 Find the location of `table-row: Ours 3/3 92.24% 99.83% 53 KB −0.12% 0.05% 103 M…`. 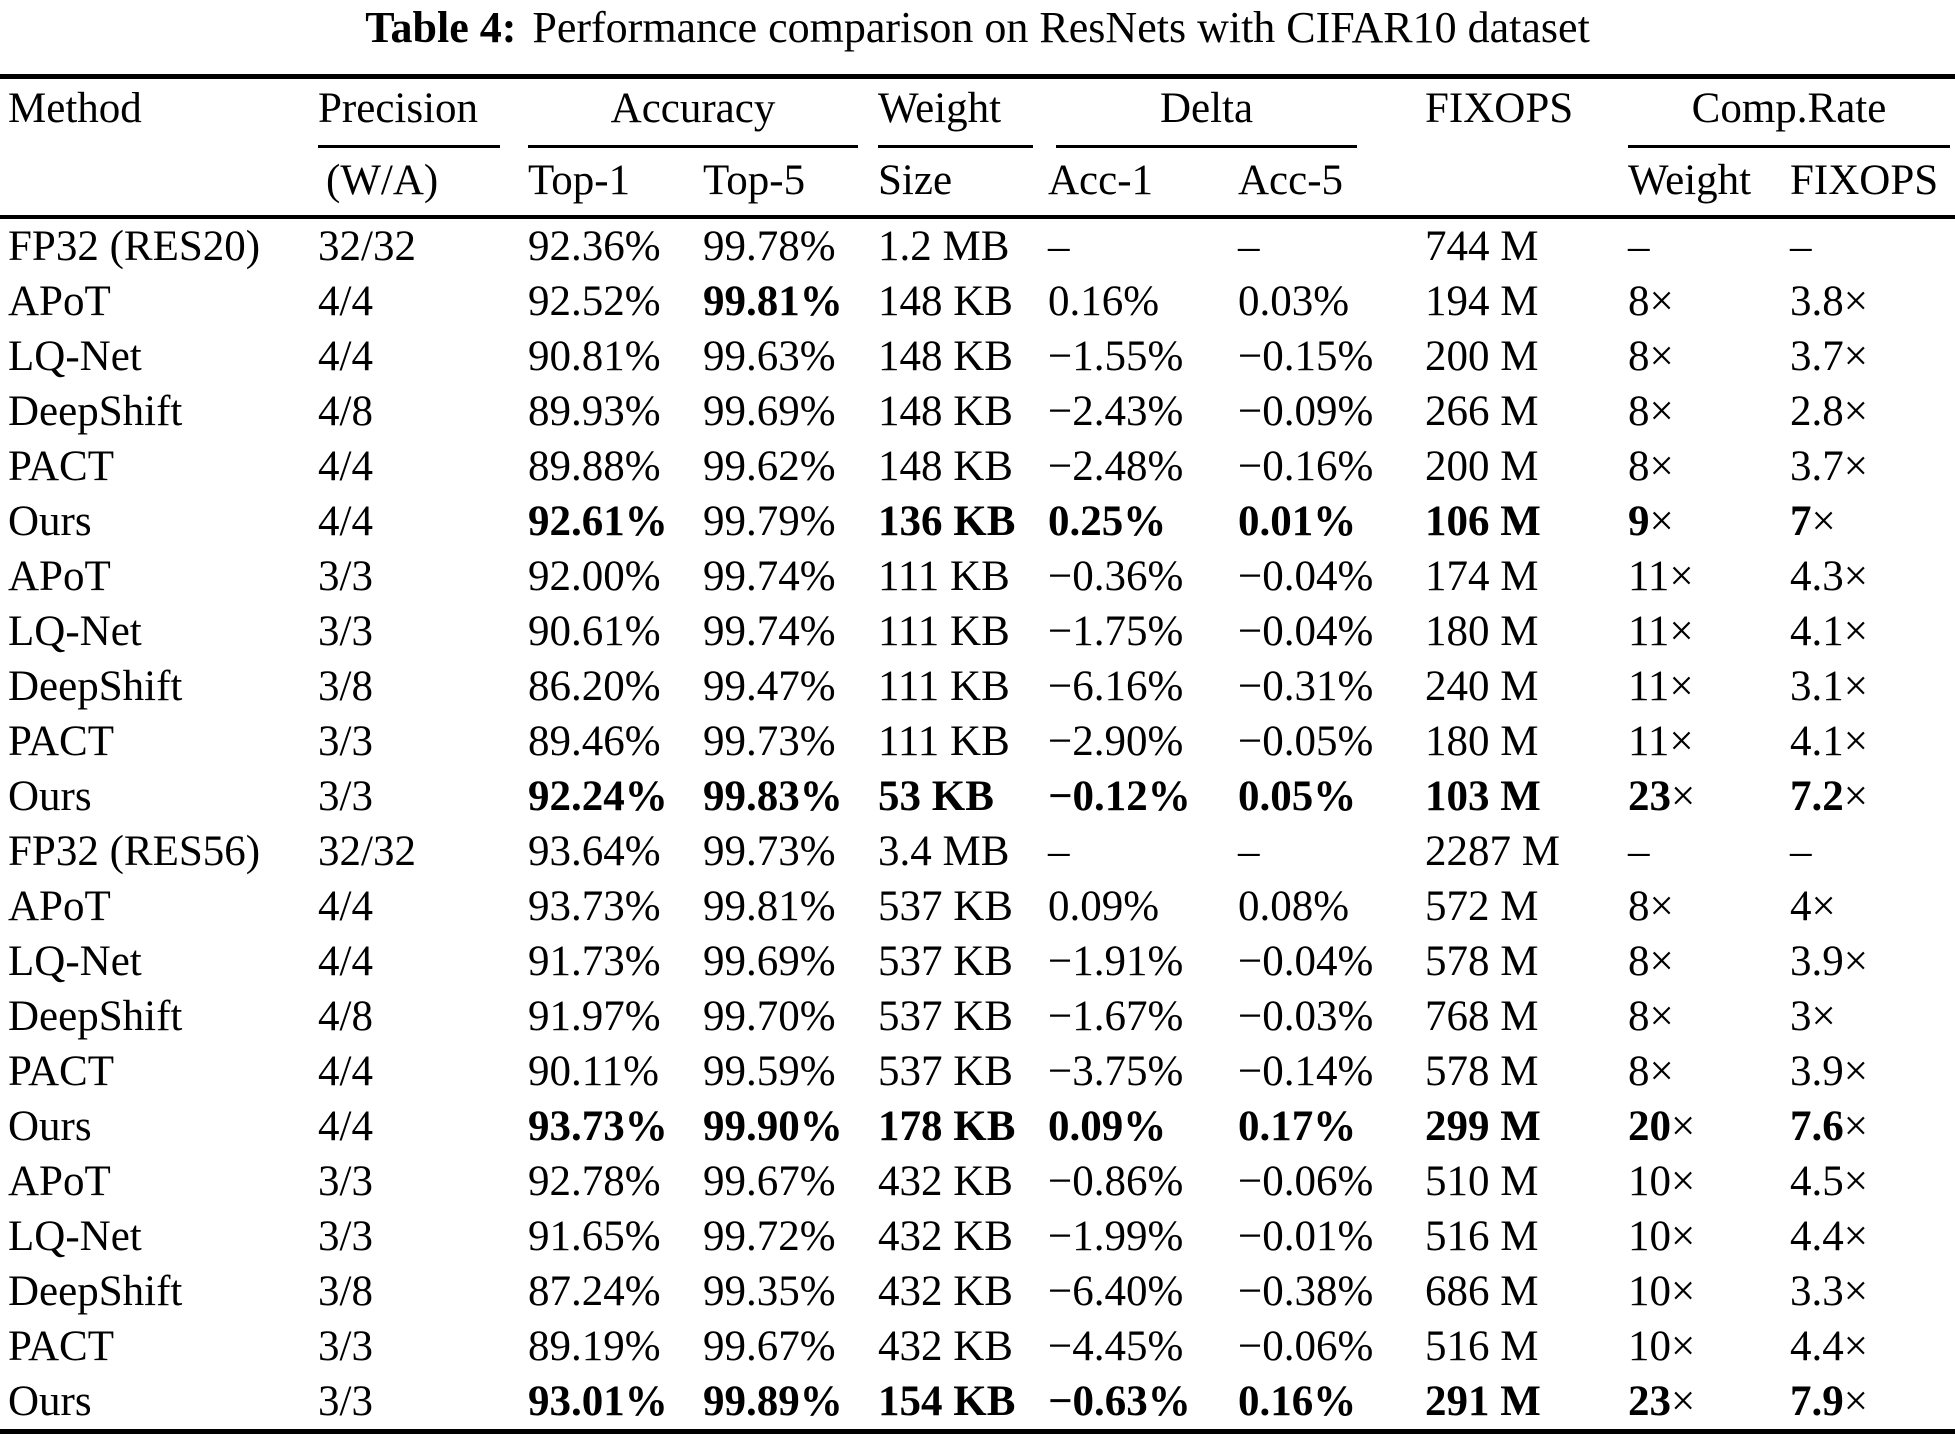

table-row: Ours 3/3 92.24% 99.83% 53 KB −0.12% 0.05% 103 M… is located at coordinates (977, 796).